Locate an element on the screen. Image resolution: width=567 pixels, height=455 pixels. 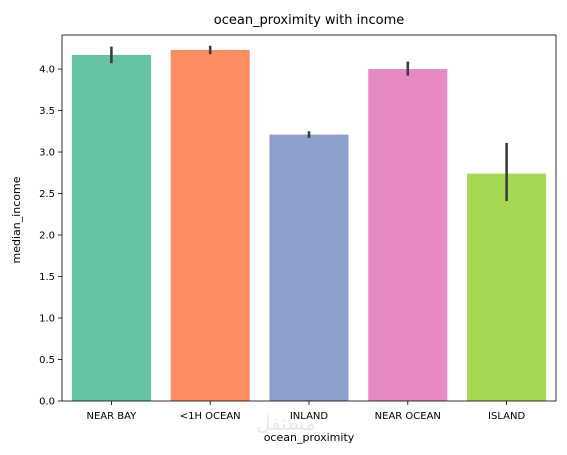
y-tick-label-1: 0.5 is located at coordinates (47, 360).